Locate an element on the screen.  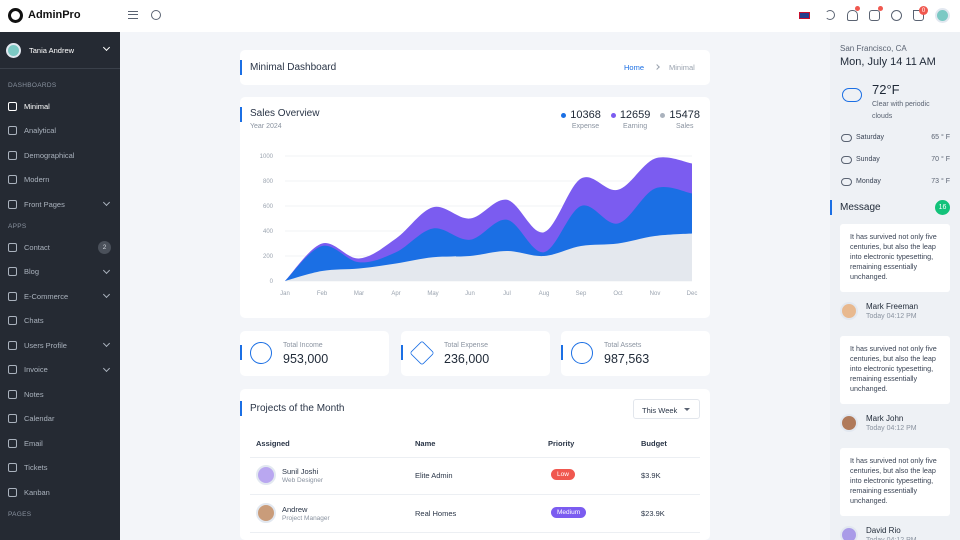
assignee-name: Andrew is located at coordinates (295, 509).